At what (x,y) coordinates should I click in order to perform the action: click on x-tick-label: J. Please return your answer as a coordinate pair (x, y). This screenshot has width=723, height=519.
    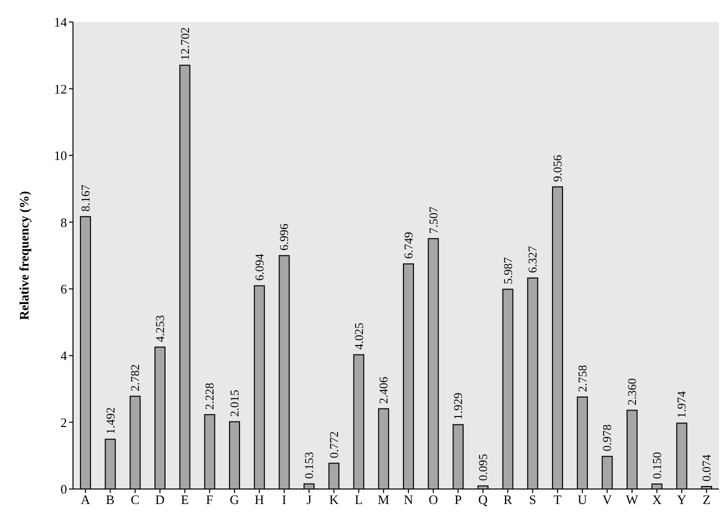
    Looking at the image, I should click on (309, 500).